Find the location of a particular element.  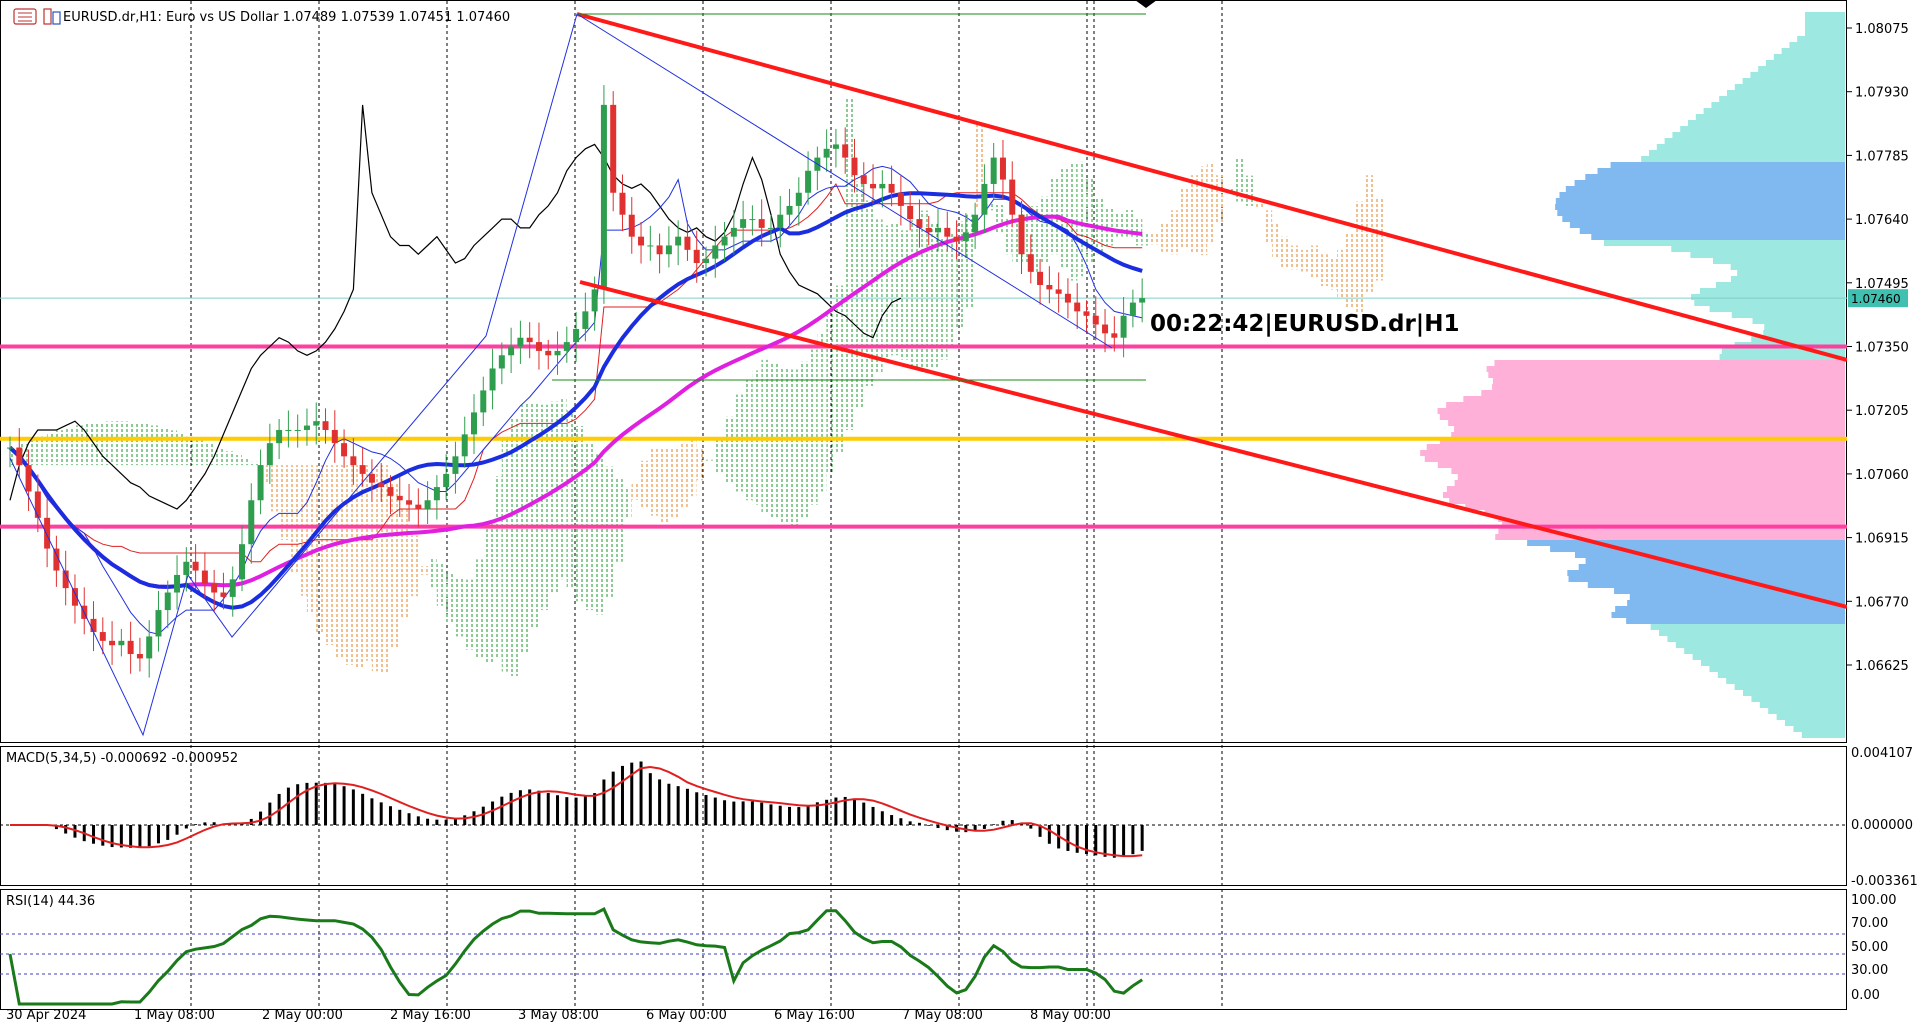

price-tick-label: 1.08075 is located at coordinates (1882, 29).